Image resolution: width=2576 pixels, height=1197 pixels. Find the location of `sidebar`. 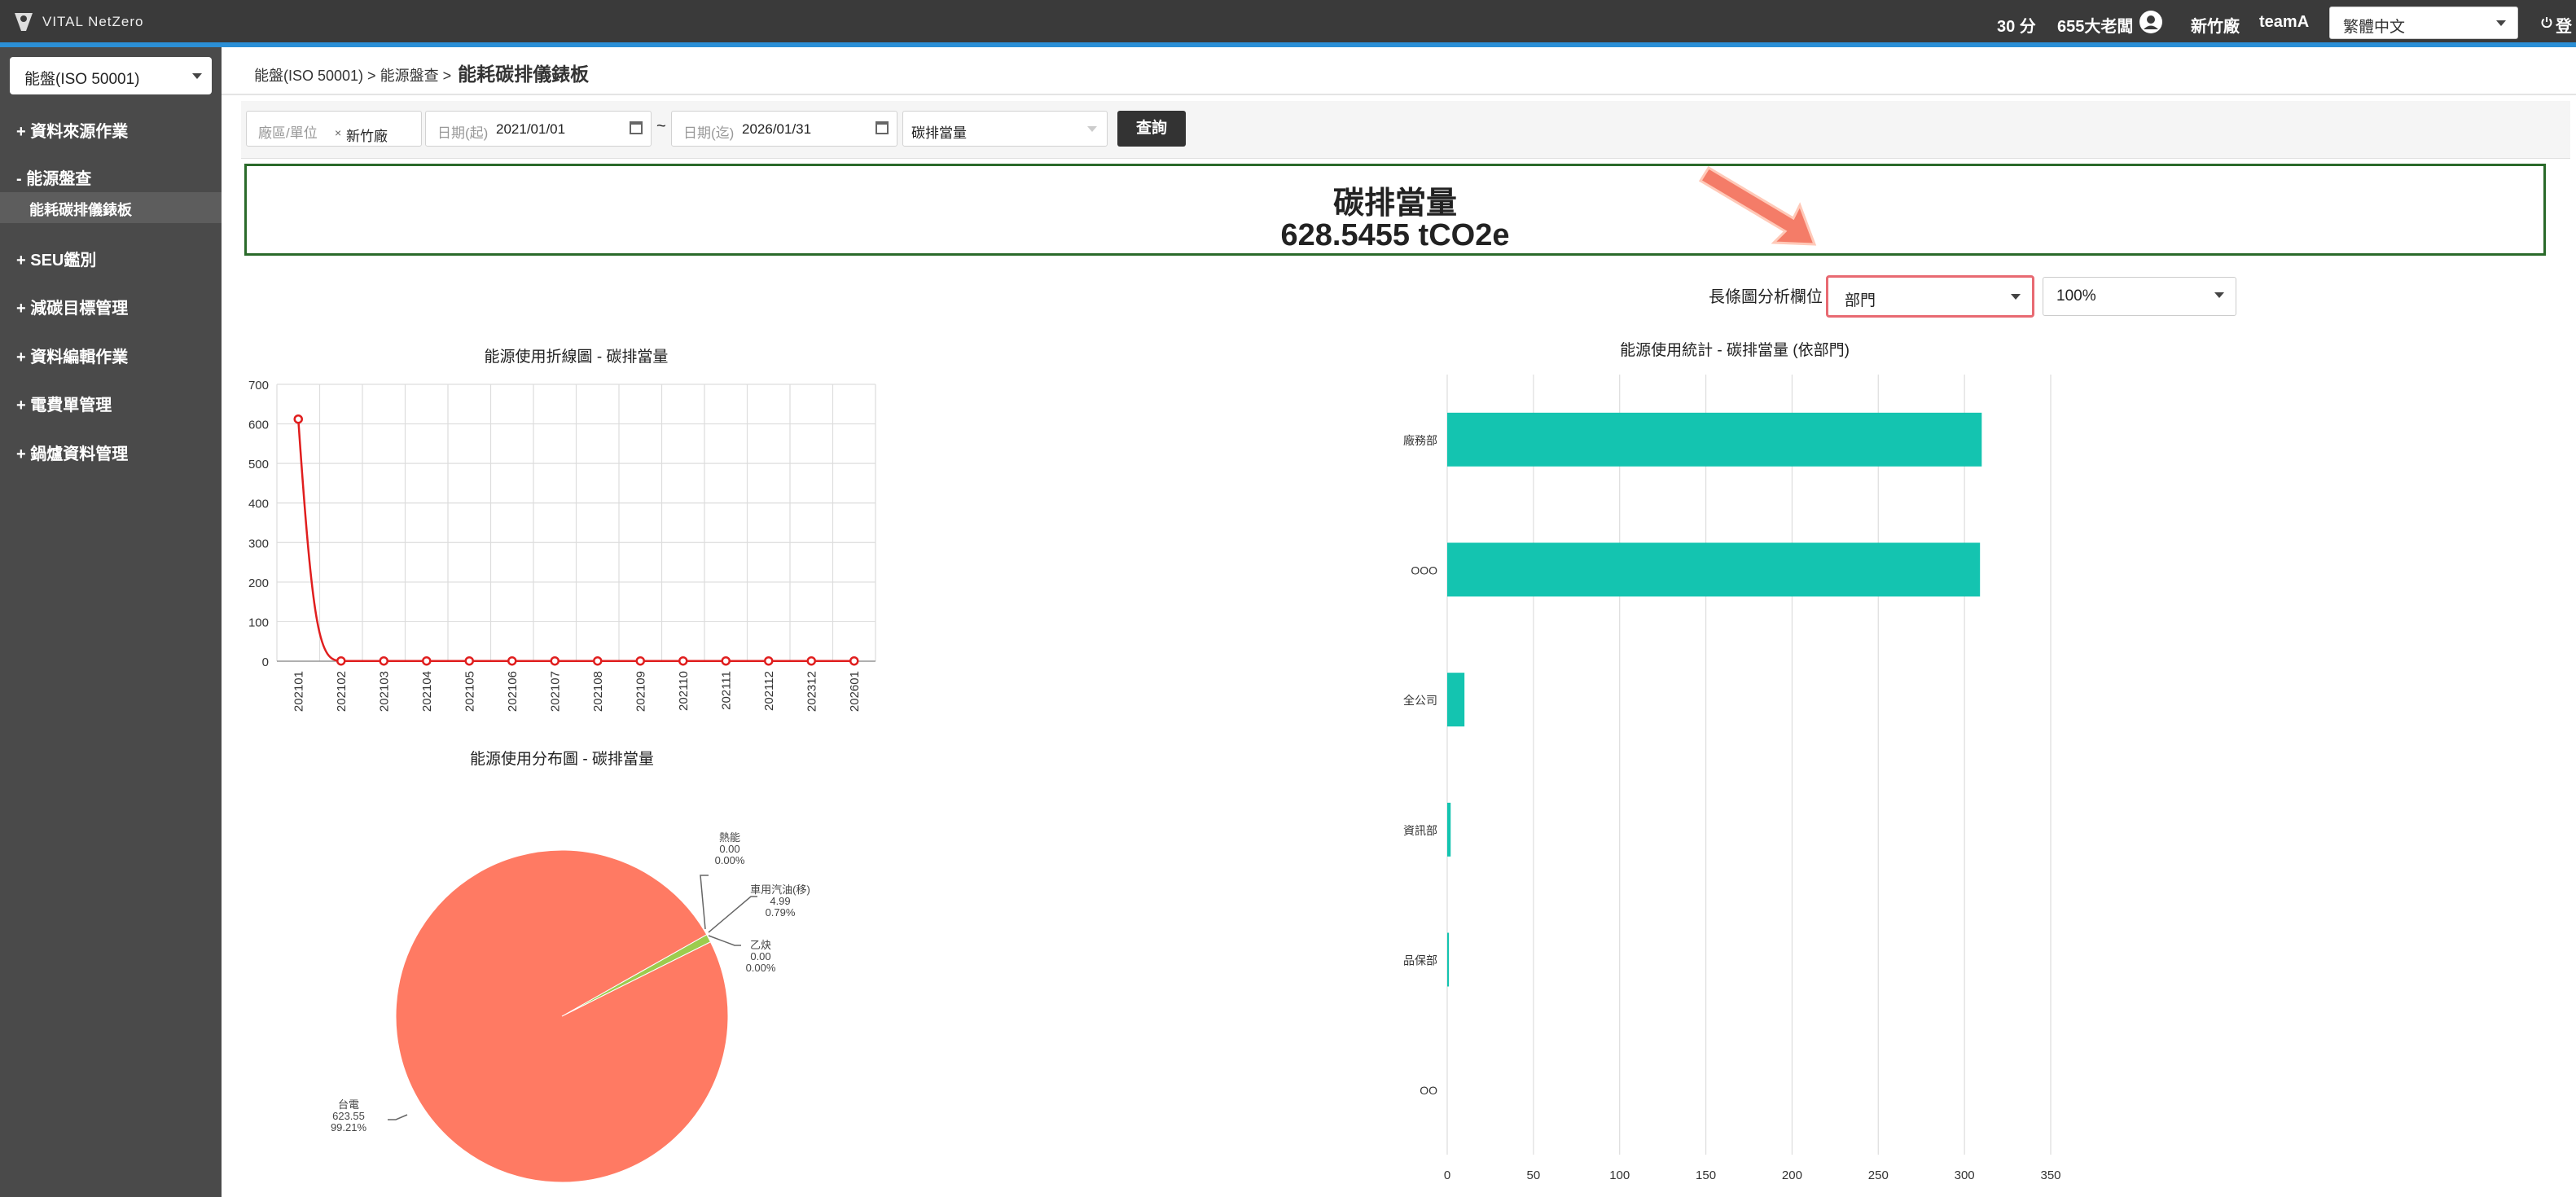

sidebar is located at coordinates (111, 622).